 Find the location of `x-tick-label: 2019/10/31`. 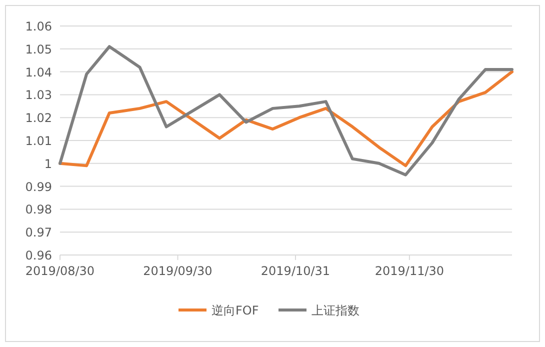

x-tick-label: 2019/10/31 is located at coordinates (295, 271).